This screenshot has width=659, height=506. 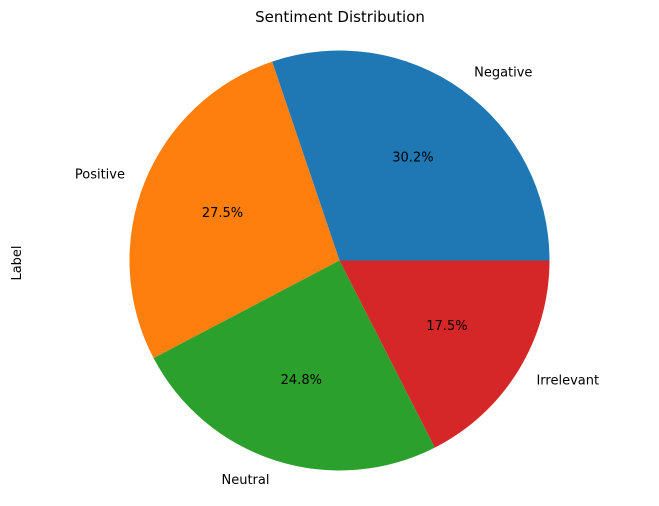 What do you see at coordinates (567, 381) in the screenshot?
I see `category-label-irrelevant: Irrelevant` at bounding box center [567, 381].